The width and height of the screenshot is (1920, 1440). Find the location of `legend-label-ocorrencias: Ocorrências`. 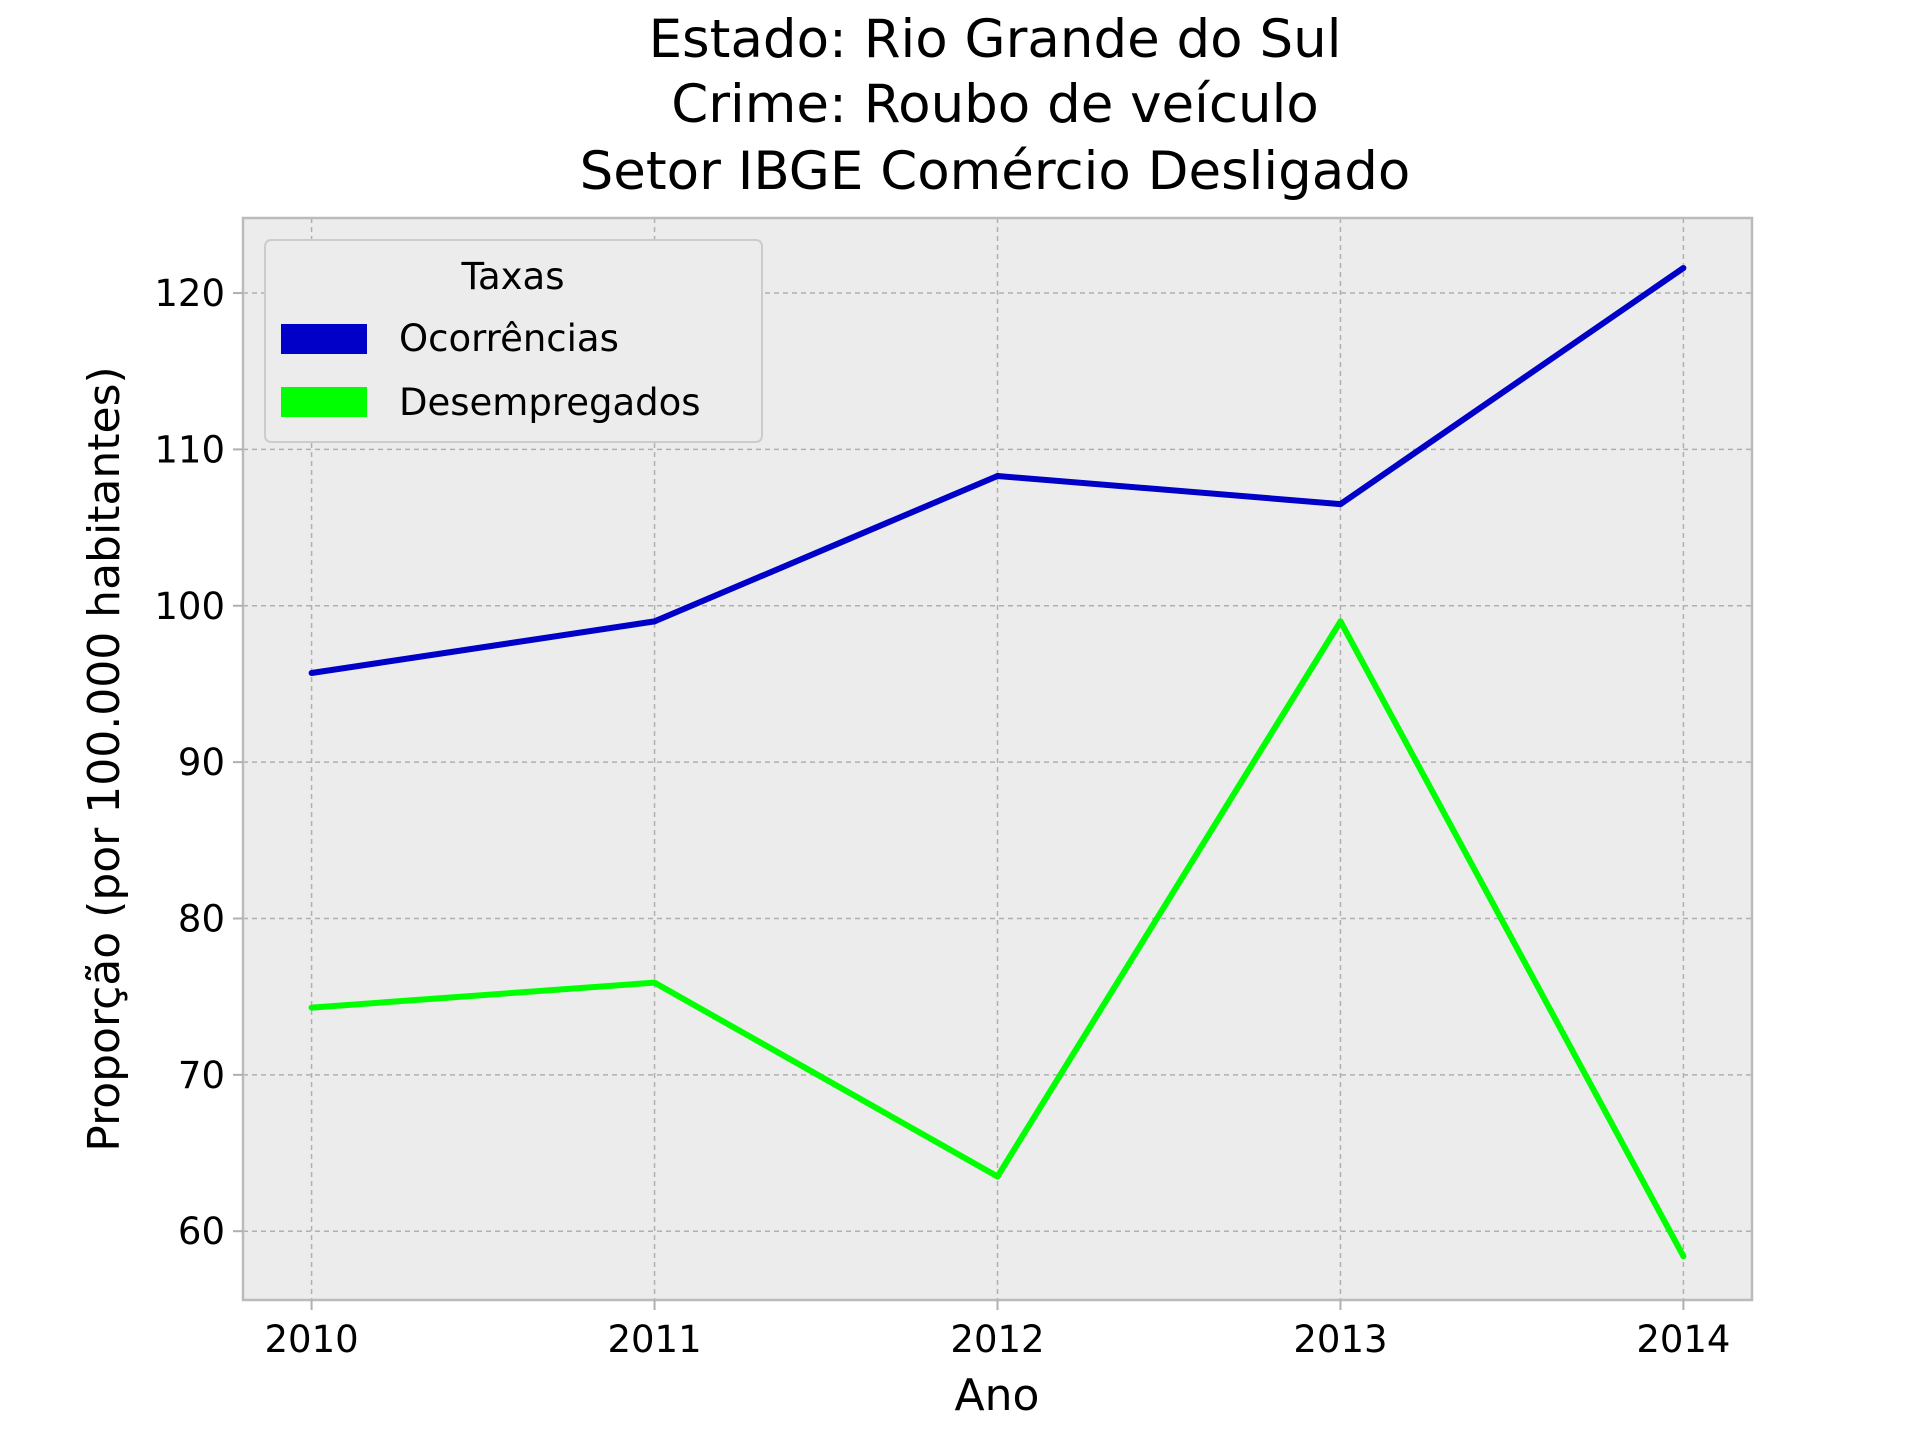

legend-label-ocorrencias: Ocorrências is located at coordinates (509, 338).